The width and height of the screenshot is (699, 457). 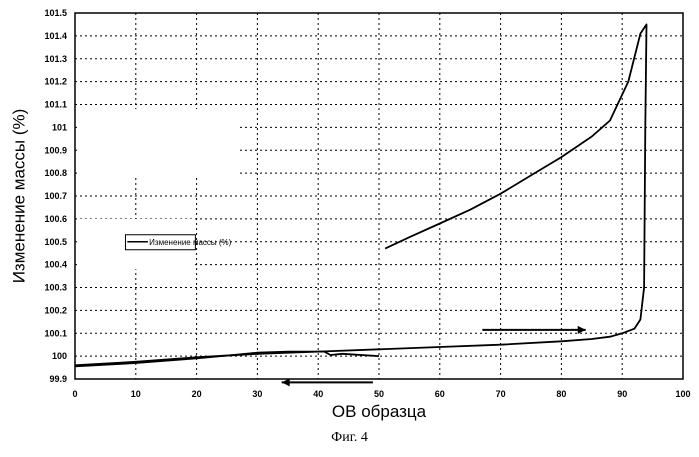 What do you see at coordinates (55, 82) in the screenshot?
I see `y-tick-label: 101.2` at bounding box center [55, 82].